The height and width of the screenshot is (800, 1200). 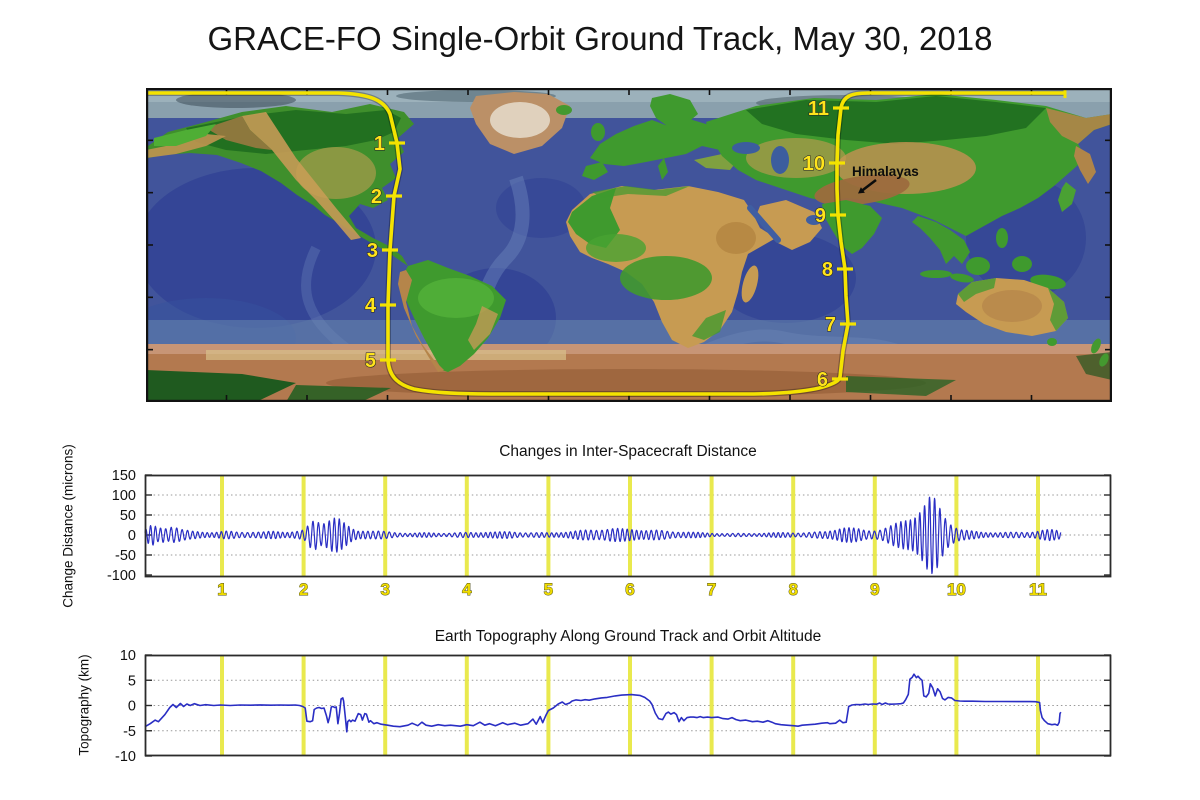 What do you see at coordinates (125, 556) in the screenshot?
I see `y-tick-label: -50` at bounding box center [125, 556].